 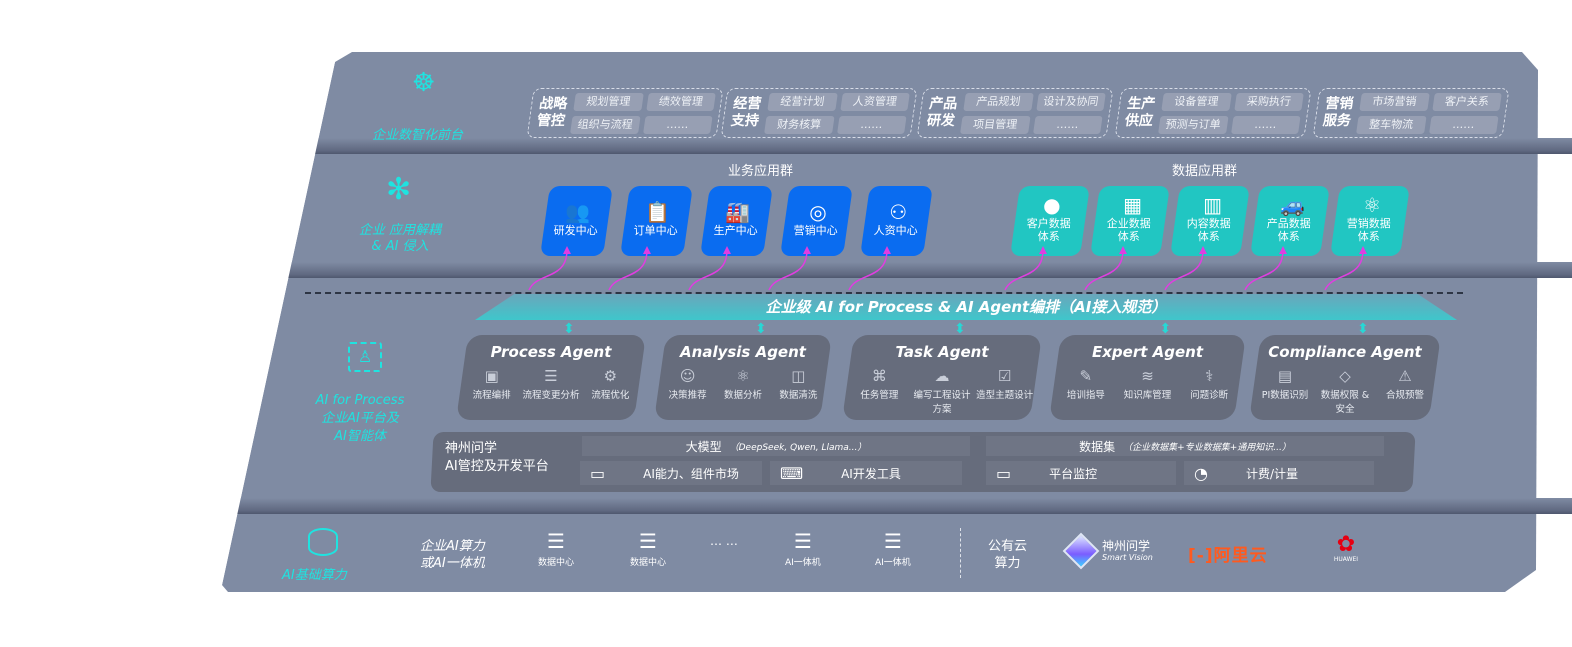 What do you see at coordinates (1205, 171) in the screenshot?
I see `data-apps-title: 数据应用群` at bounding box center [1205, 171].